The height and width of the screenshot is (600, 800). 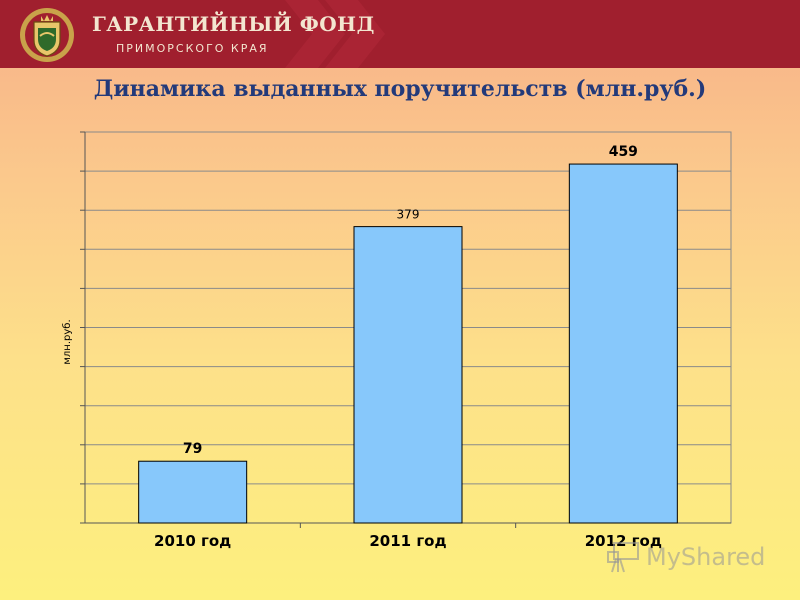 I want to click on brand-subtitle: ПРИМОРСКОГО КРАЯ, so click(x=192, y=48).